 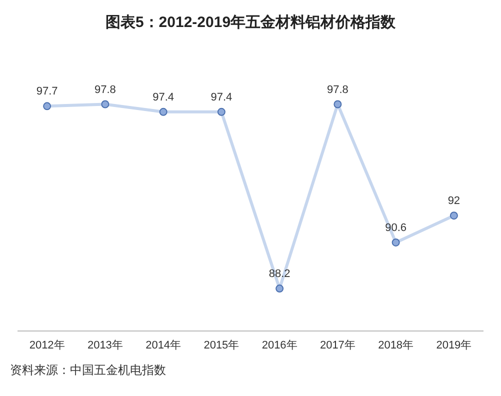 I want to click on data-label: 92, so click(x=454, y=201).